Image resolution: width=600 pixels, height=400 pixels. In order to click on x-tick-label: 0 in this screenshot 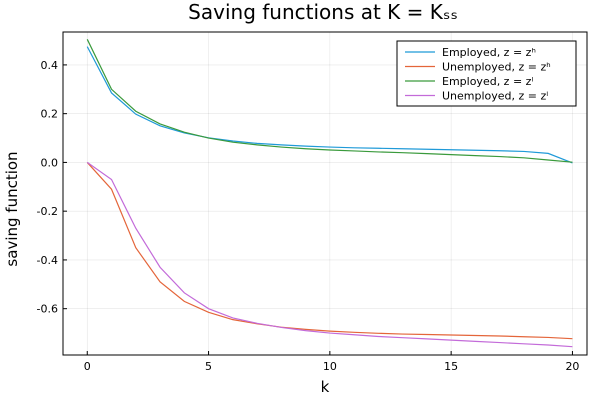, I will do `click(87, 366)`.